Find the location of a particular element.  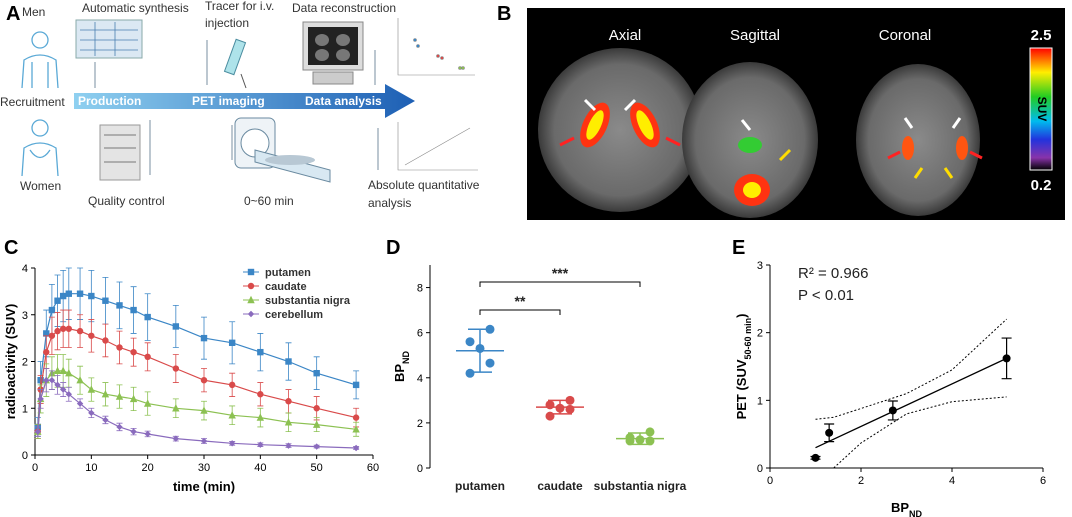

significance: ** is located at coordinates (520, 301).